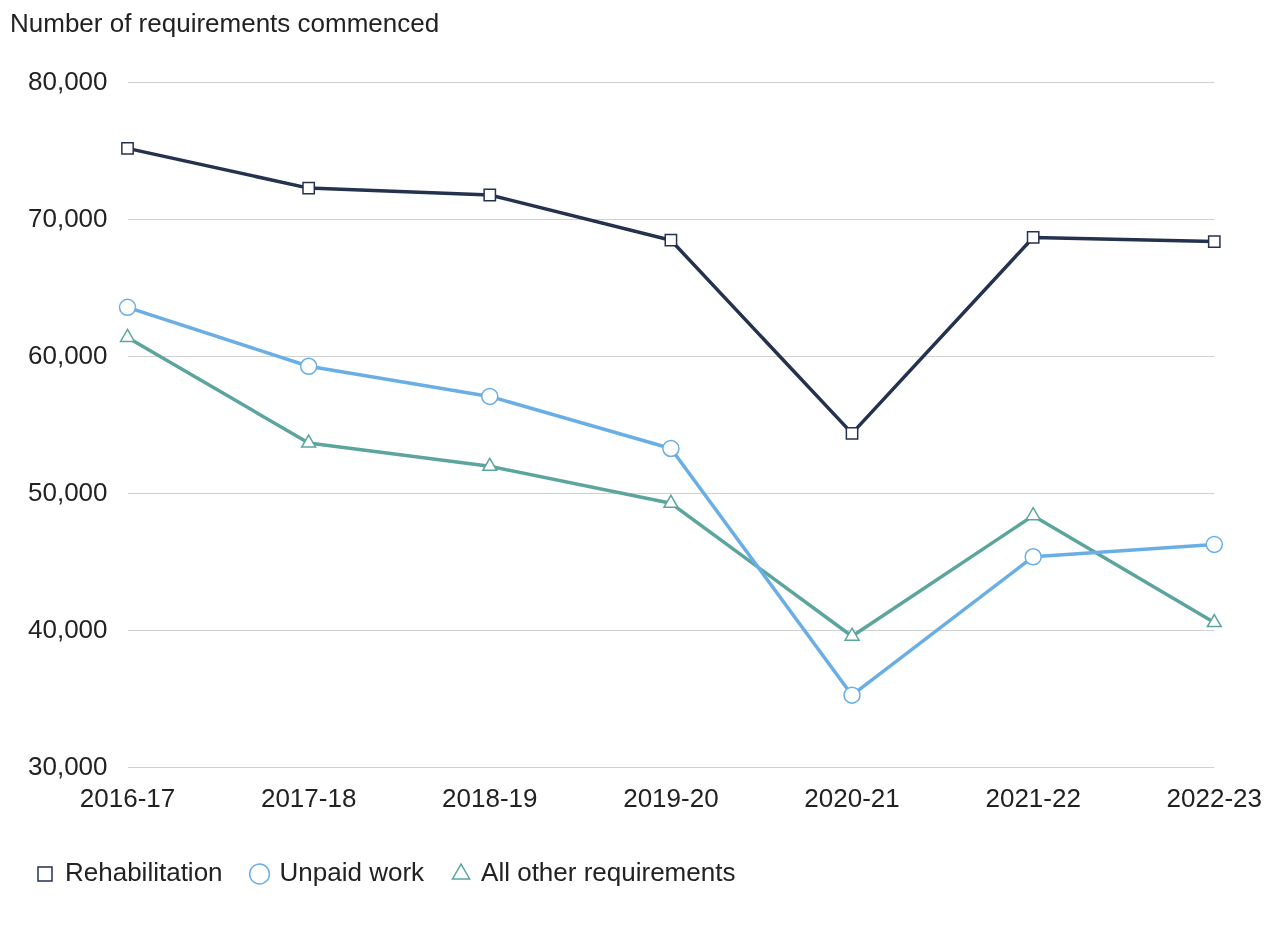  Describe the element at coordinates (352, 872) in the screenshot. I see `legend-label: Unpaid work` at that location.